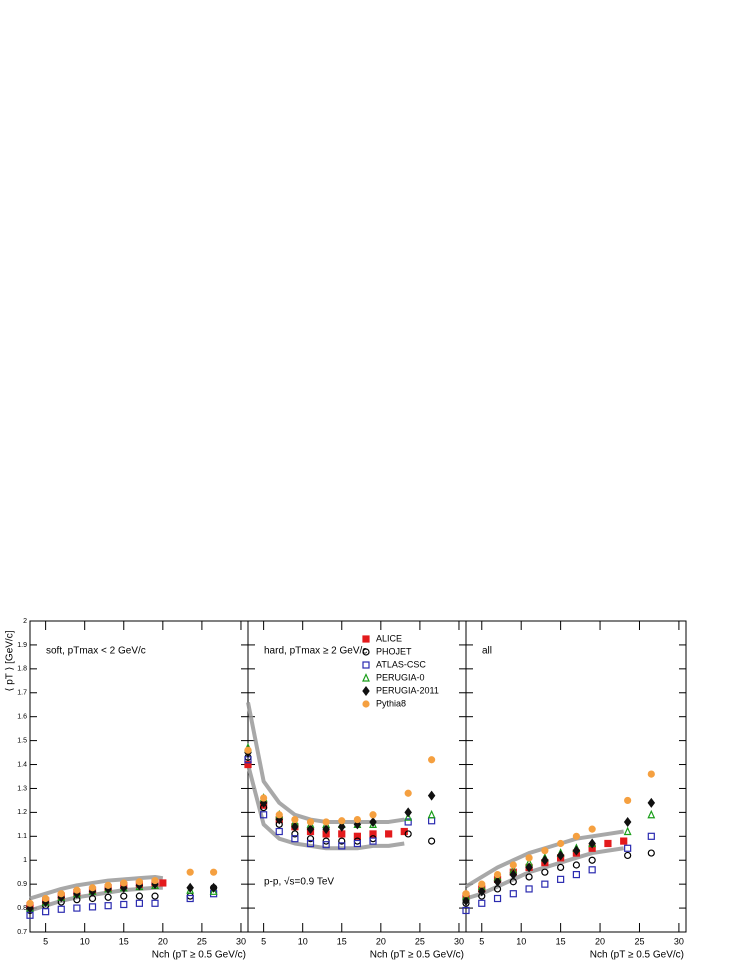 The height and width of the screenshot is (967, 747). Describe the element at coordinates (391, 703) in the screenshot. I see `legend-label: Pythia8` at that location.